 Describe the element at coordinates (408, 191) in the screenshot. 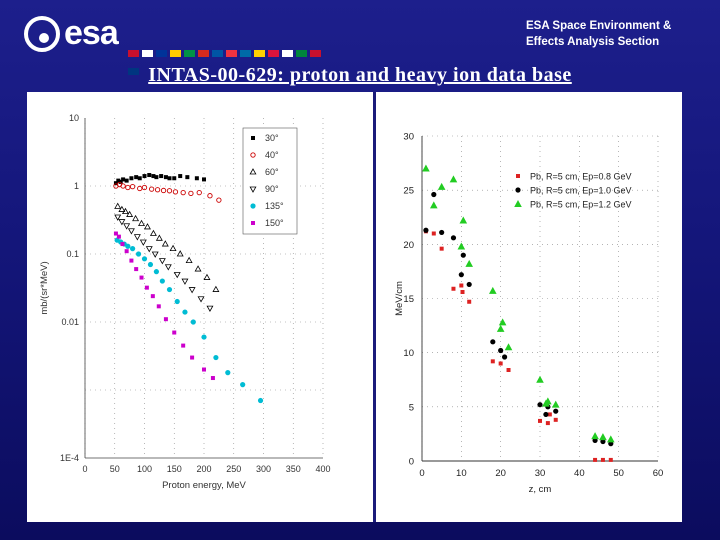

I see `y-tick-label: 25` at that location.